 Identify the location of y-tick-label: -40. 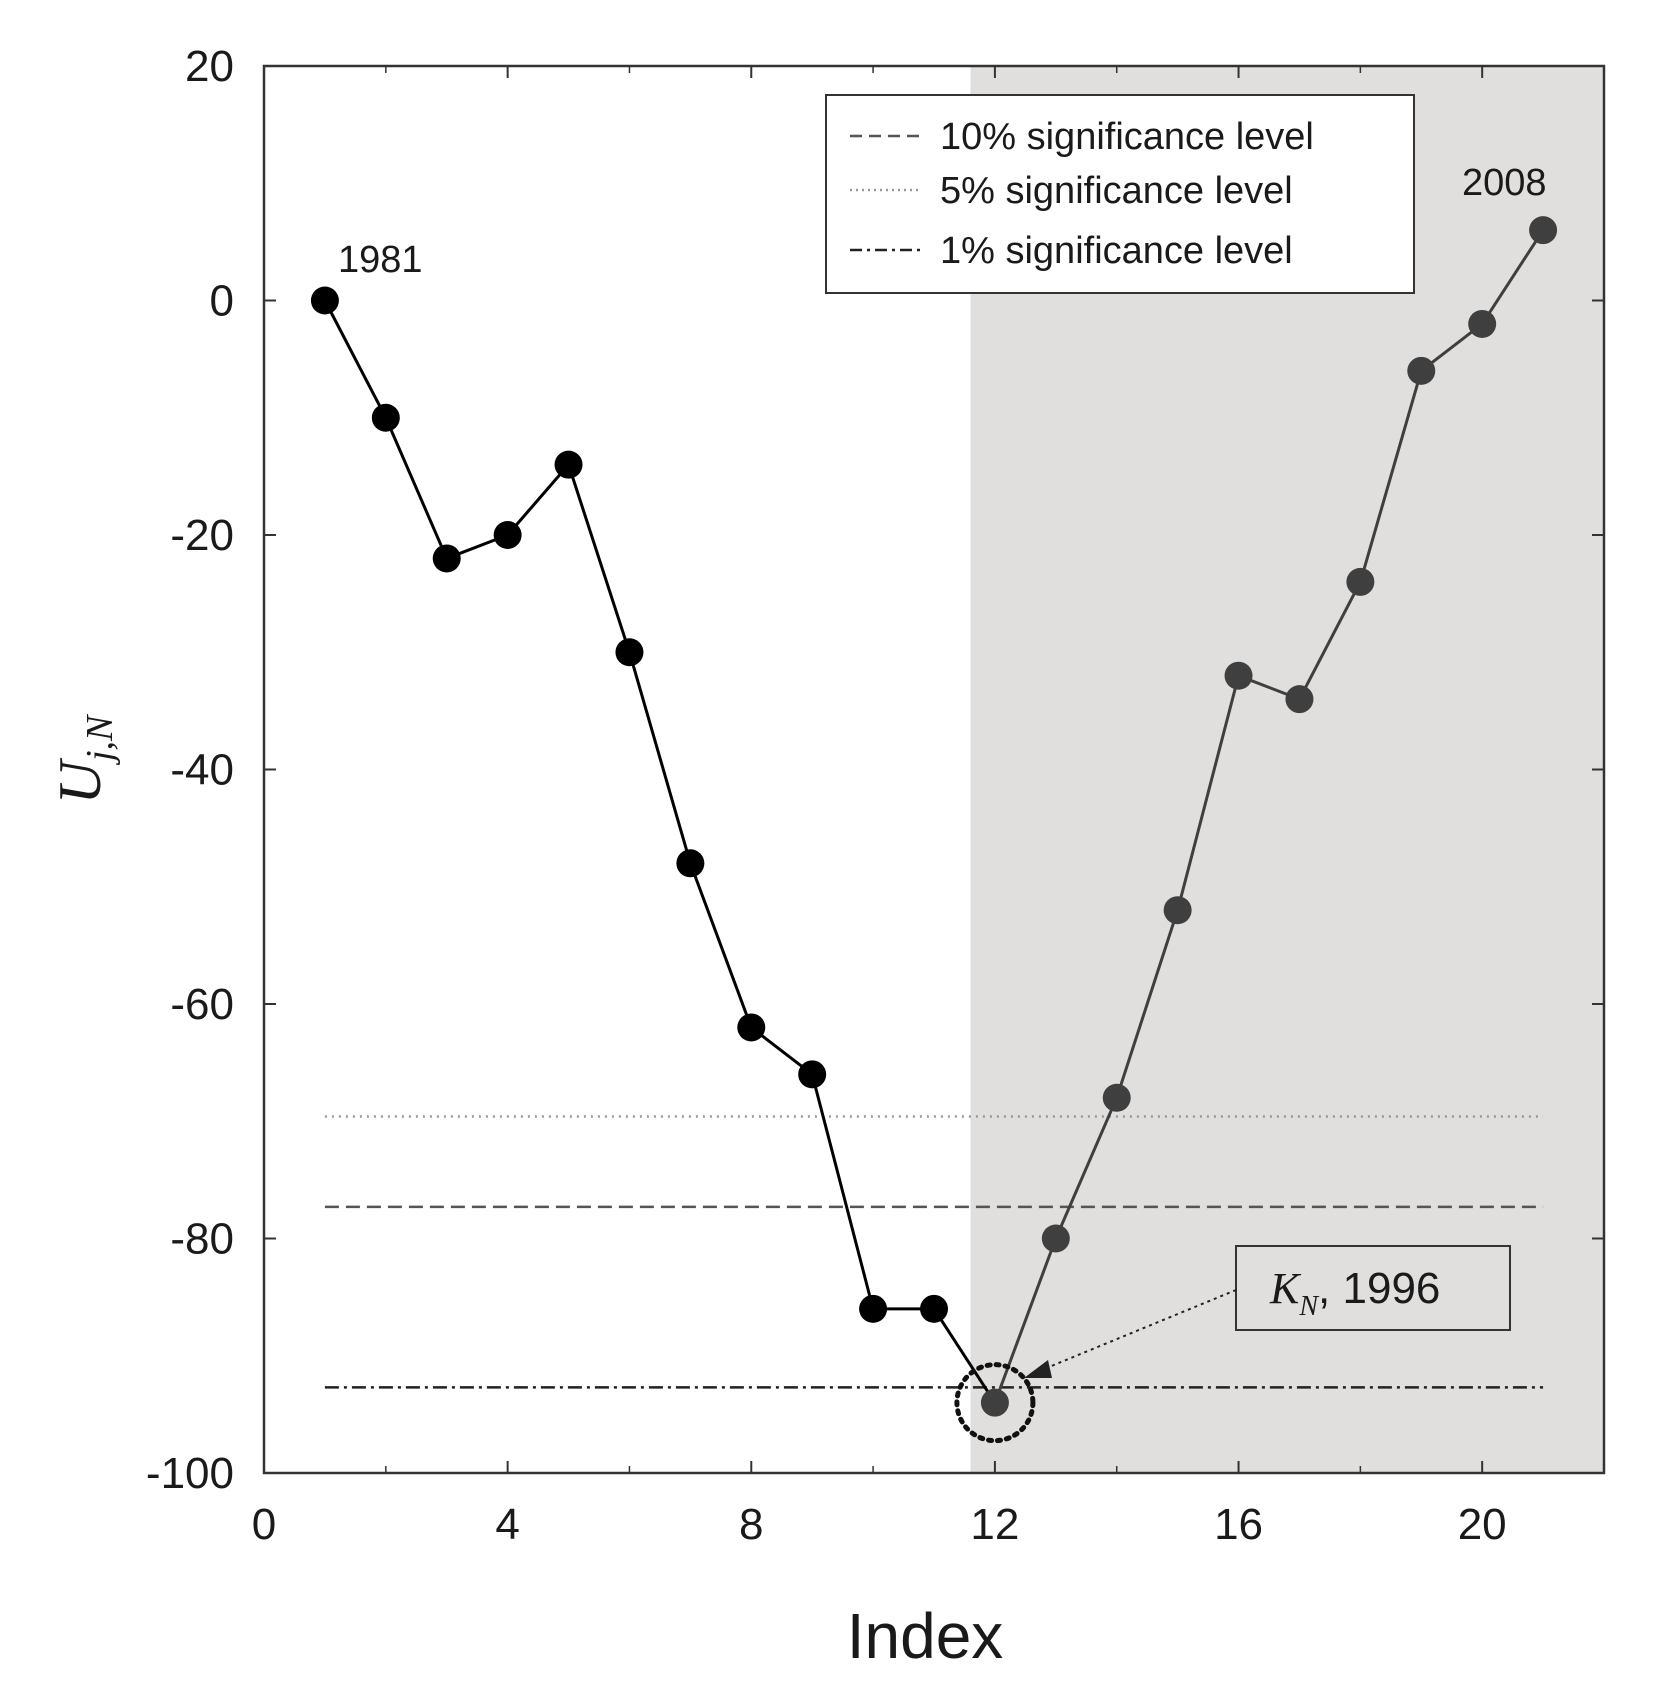
(202, 770).